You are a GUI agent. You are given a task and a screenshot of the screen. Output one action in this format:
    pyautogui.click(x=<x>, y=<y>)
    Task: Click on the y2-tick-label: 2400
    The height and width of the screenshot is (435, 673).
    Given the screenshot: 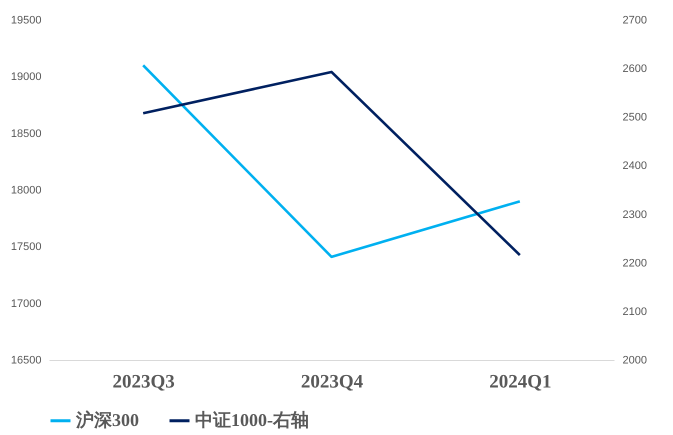 What is the action you would take?
    pyautogui.click(x=634, y=166)
    